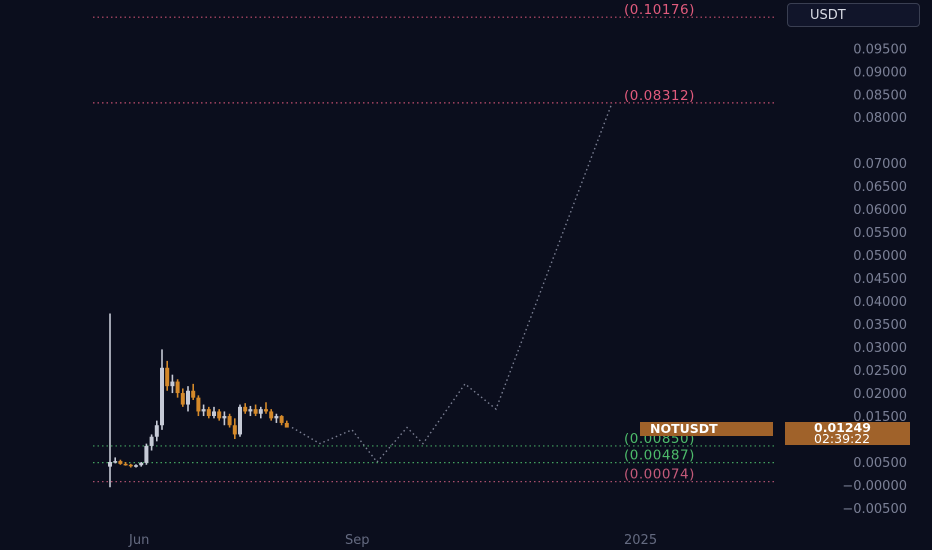 This screenshot has width=932, height=550. I want to click on time-axis: Jun Sep 2025, so click(392, 540).